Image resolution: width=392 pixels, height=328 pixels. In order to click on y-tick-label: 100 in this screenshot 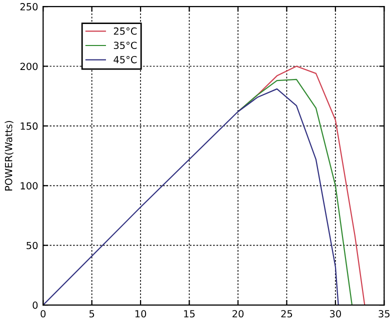, I will do `click(29, 186)`.